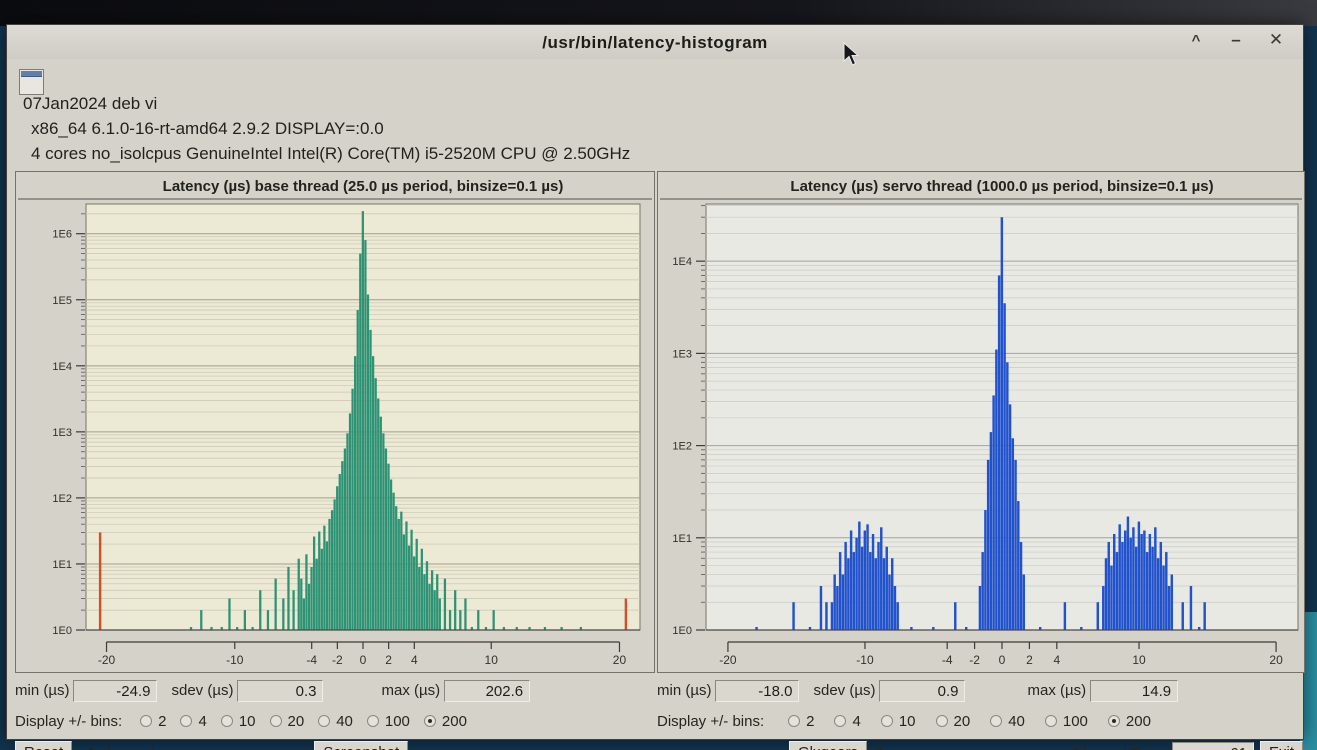 This screenshot has width=1317, height=750. I want to click on window-title: /usr/bin/latency-histogram, so click(655, 42).